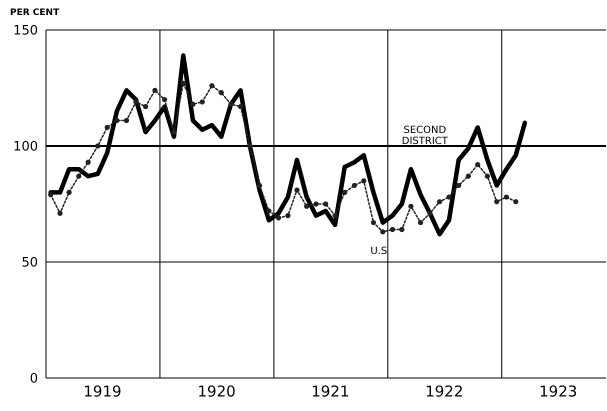 The height and width of the screenshot is (411, 607). Describe the element at coordinates (102, 391) in the screenshot. I see `x-tick-label: 1919` at that location.